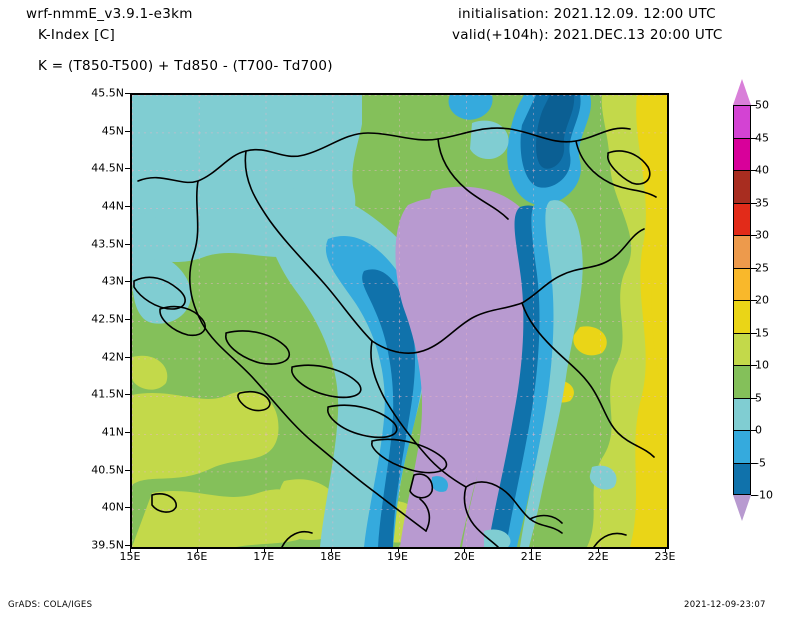  I want to click on y-axis-tick-label: 43N, so click(112, 281).